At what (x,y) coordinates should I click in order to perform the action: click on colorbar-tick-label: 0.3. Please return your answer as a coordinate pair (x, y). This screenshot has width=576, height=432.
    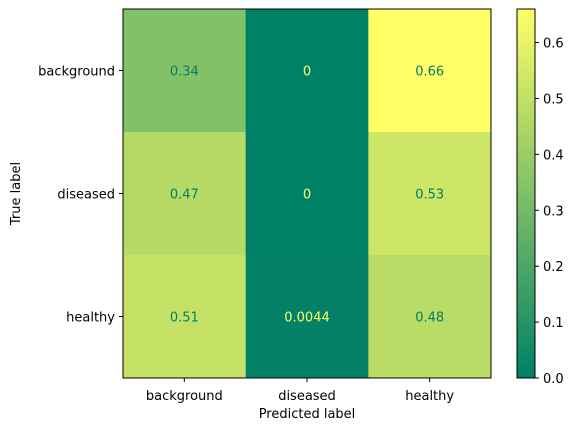
    Looking at the image, I should click on (553, 211).